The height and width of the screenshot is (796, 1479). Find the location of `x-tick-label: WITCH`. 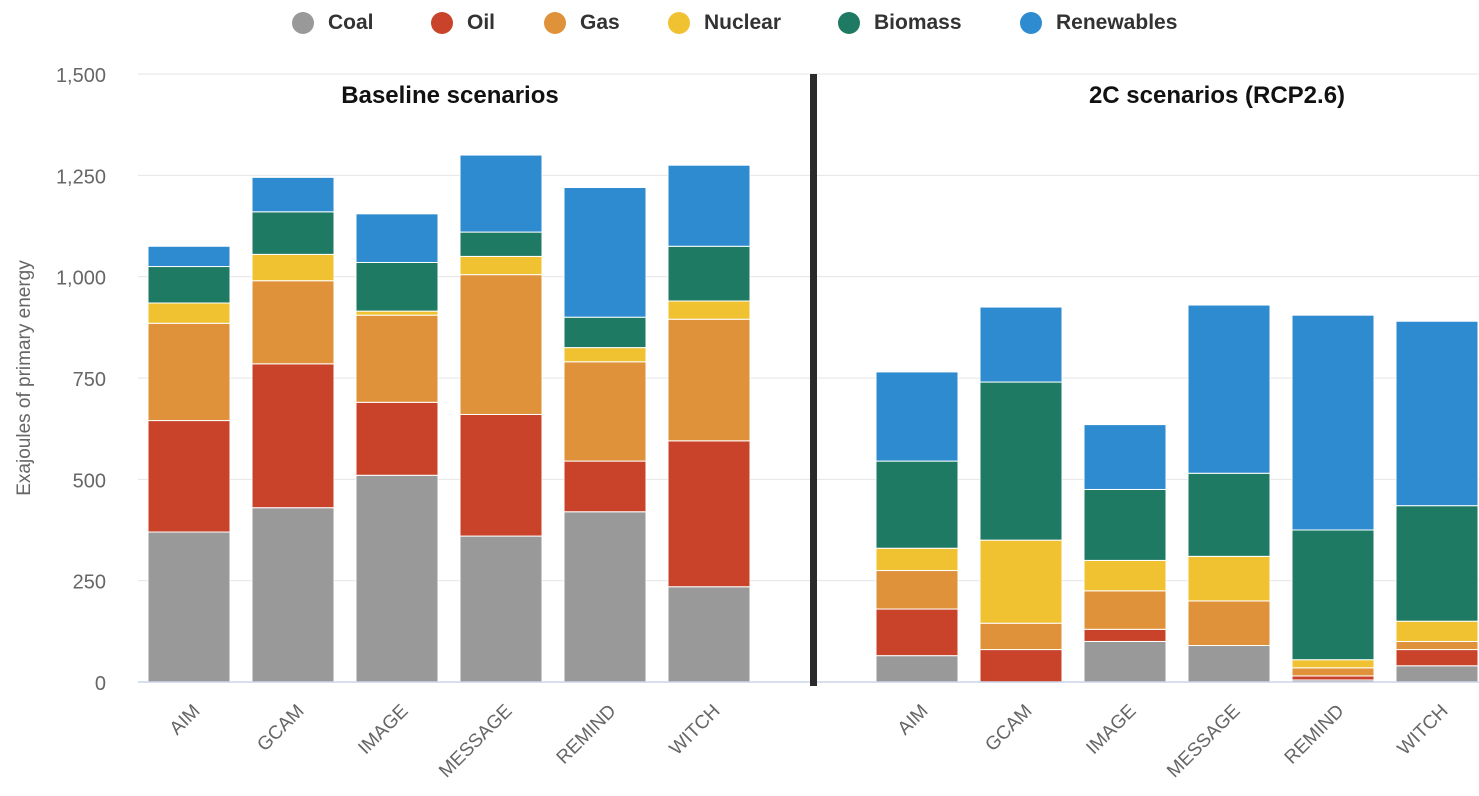

x-tick-label: WITCH is located at coordinates (695, 730).